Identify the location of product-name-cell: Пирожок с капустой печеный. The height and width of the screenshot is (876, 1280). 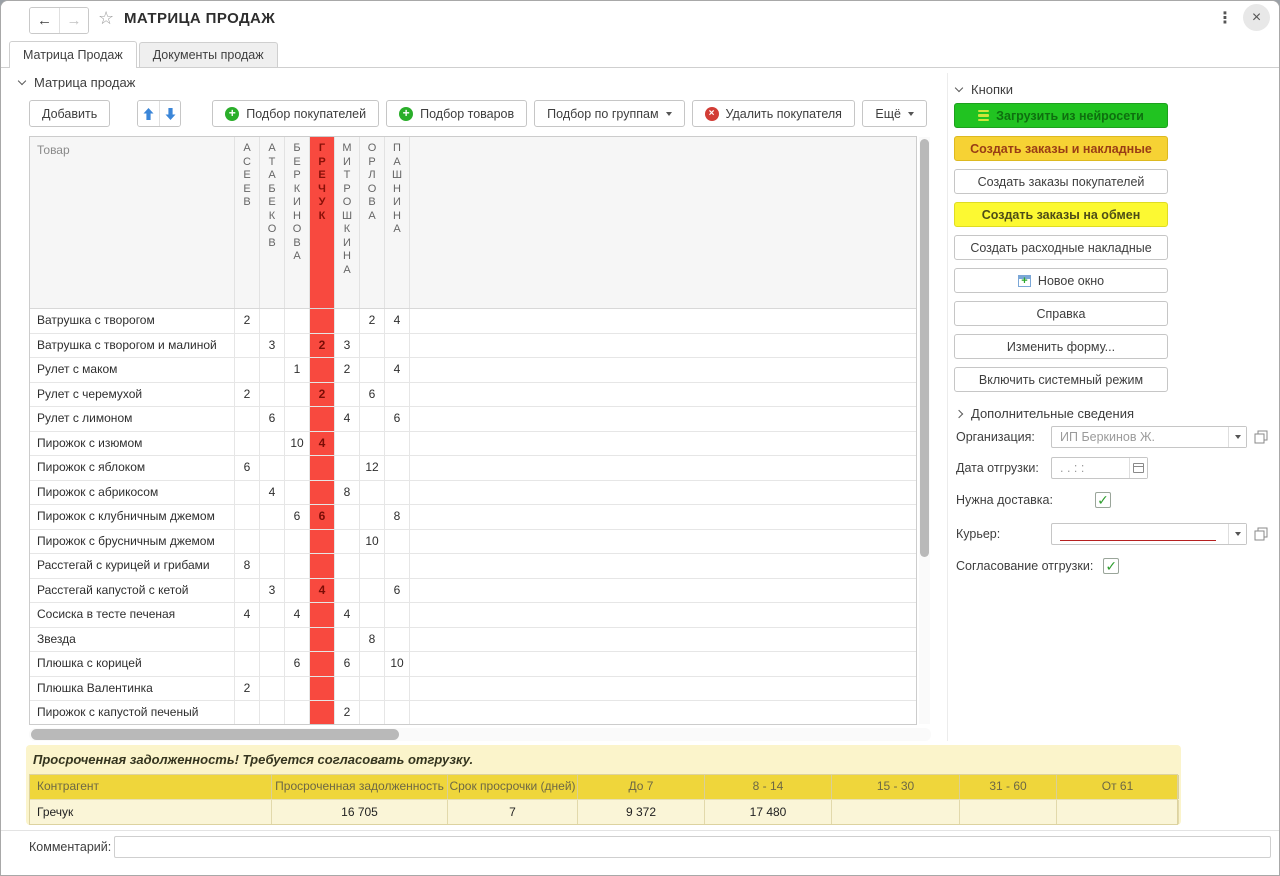
(132, 712).